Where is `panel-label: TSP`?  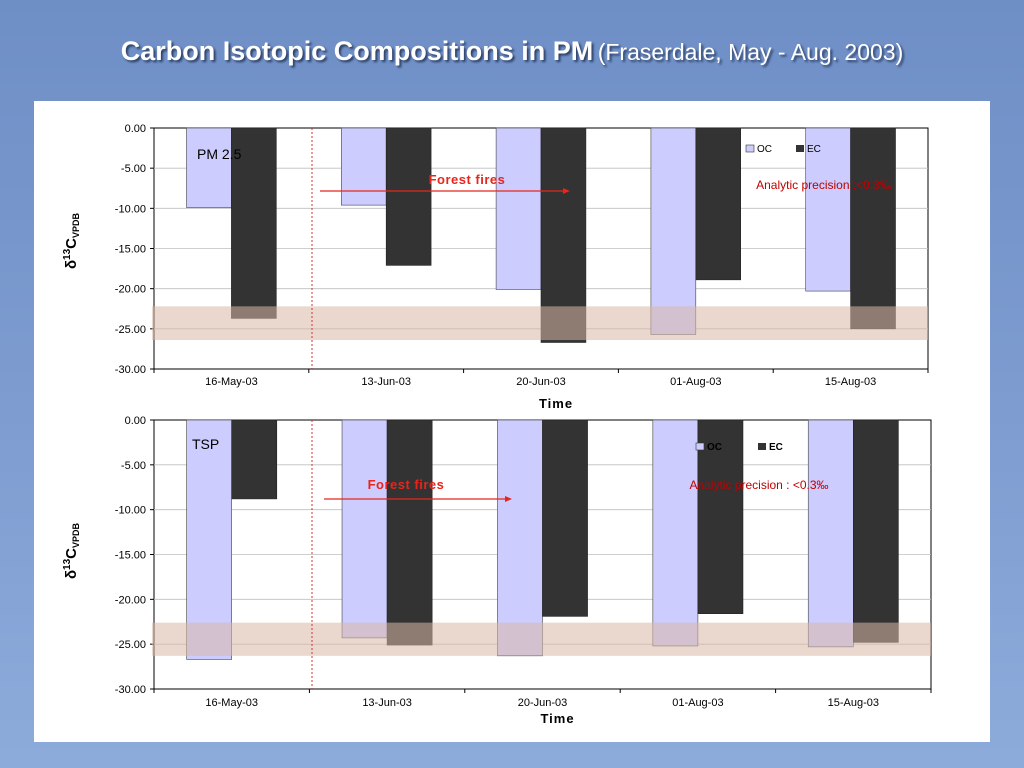
panel-label: TSP is located at coordinates (205, 444).